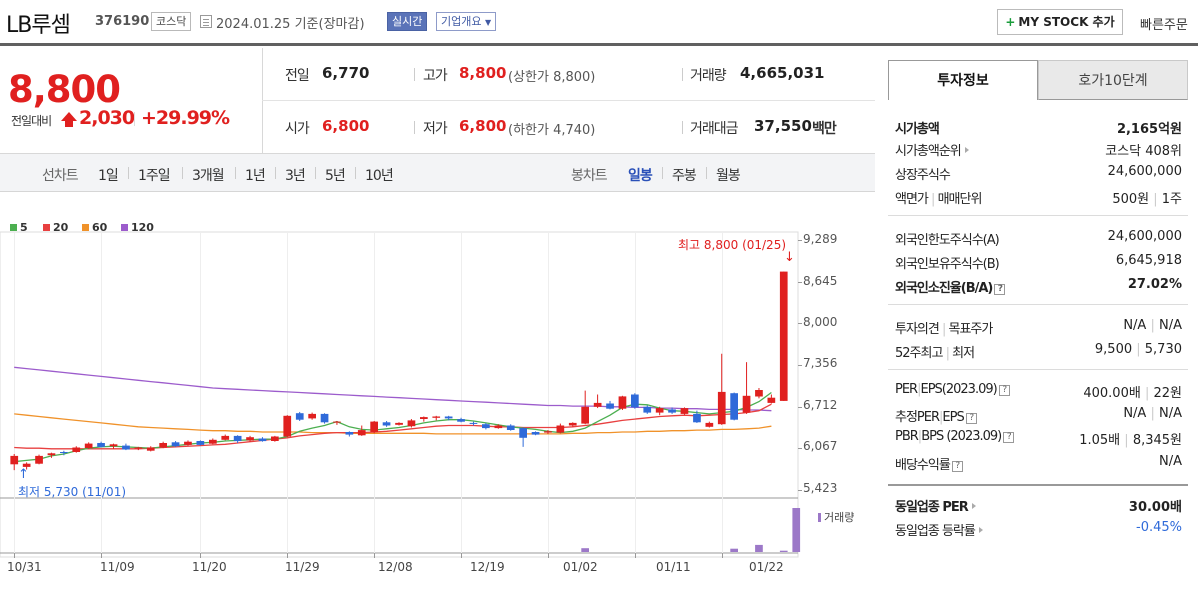  I want to click on key-text: 투자의견, so click(917, 329).